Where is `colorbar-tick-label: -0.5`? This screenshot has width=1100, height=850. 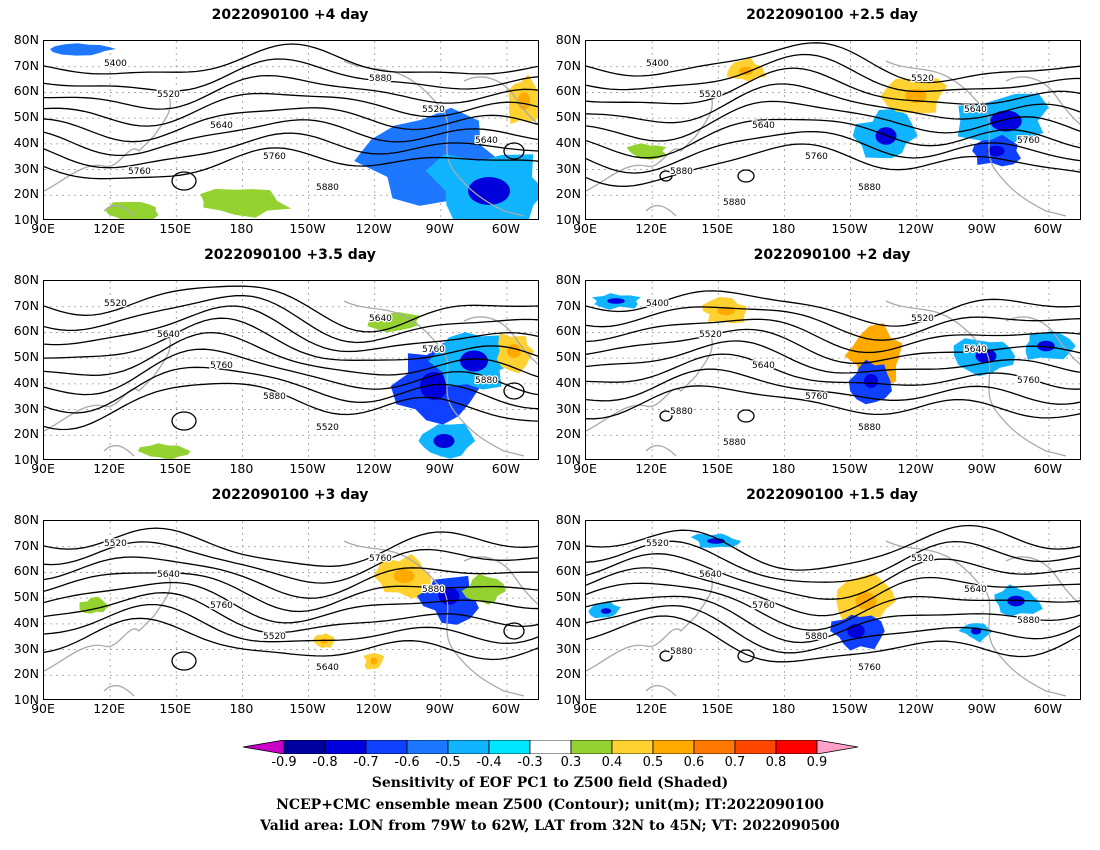
colorbar-tick-label: -0.5 is located at coordinates (448, 762).